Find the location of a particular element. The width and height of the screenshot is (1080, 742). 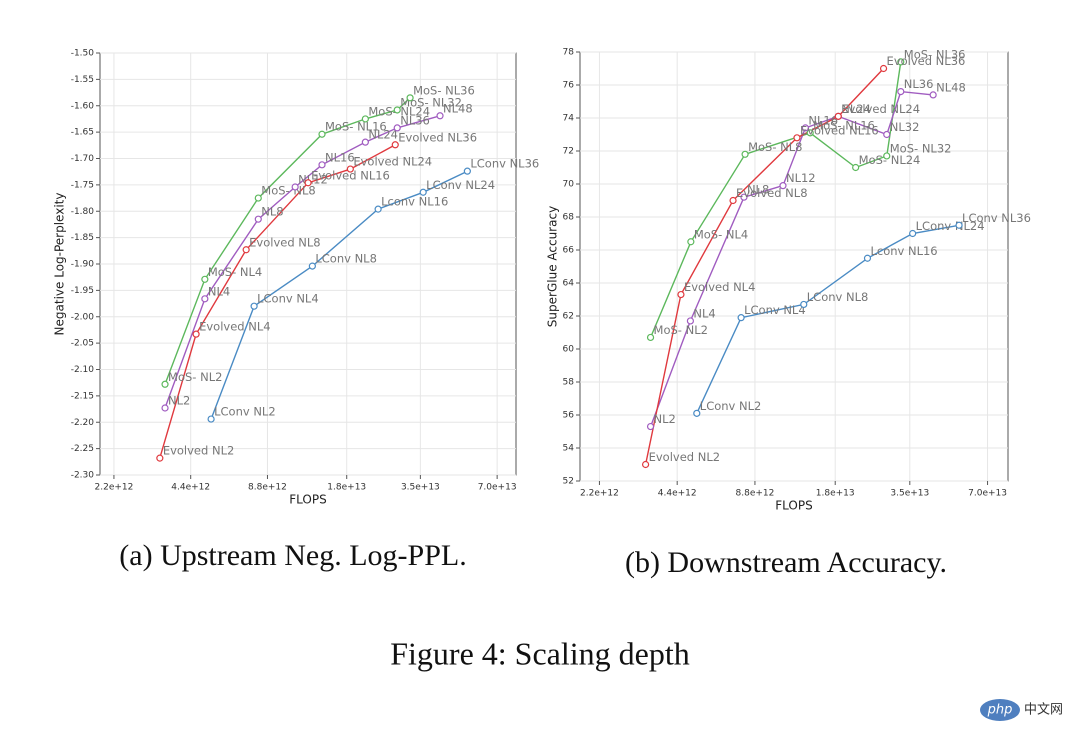

point-label: Evolved NL4 is located at coordinates (234, 327).